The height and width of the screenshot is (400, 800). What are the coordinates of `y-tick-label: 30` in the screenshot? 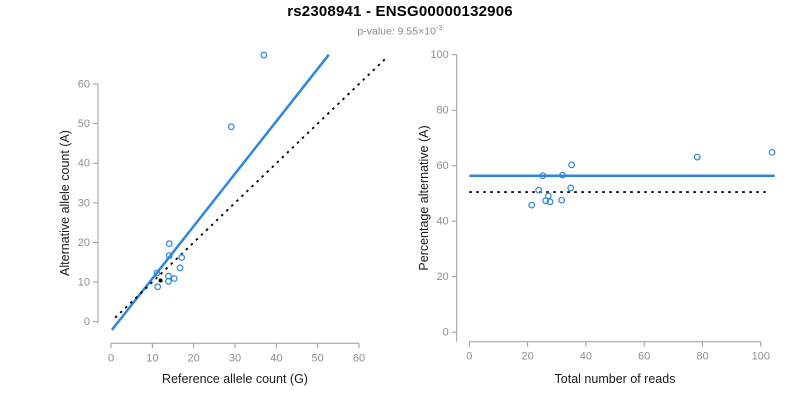 It's located at (84, 203).